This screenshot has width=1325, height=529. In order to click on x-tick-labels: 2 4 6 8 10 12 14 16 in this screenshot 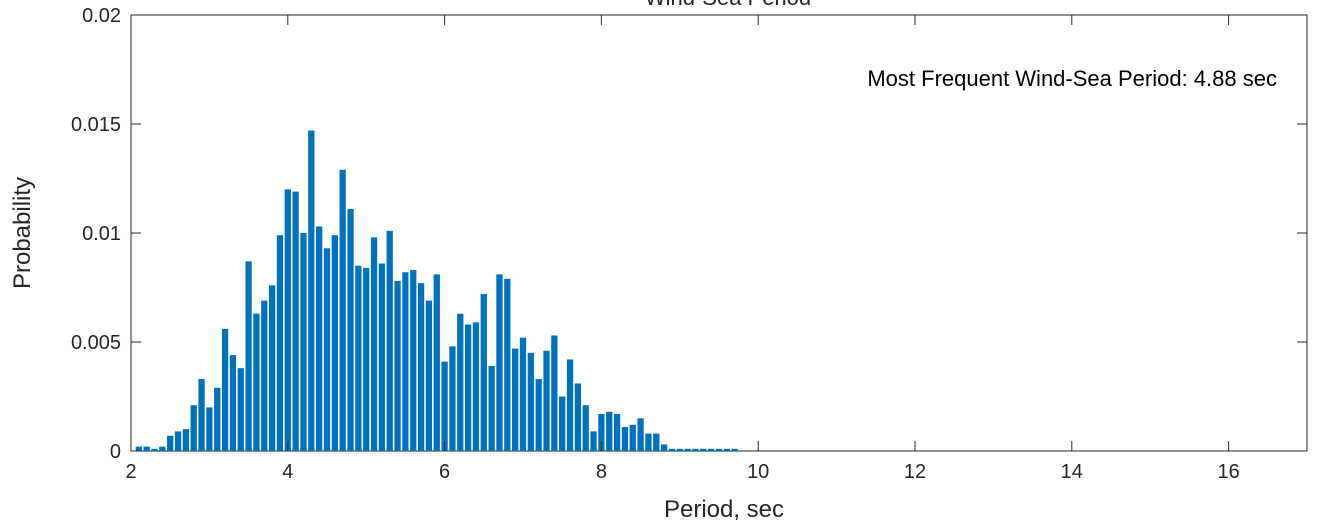, I will do `click(682, 472)`.